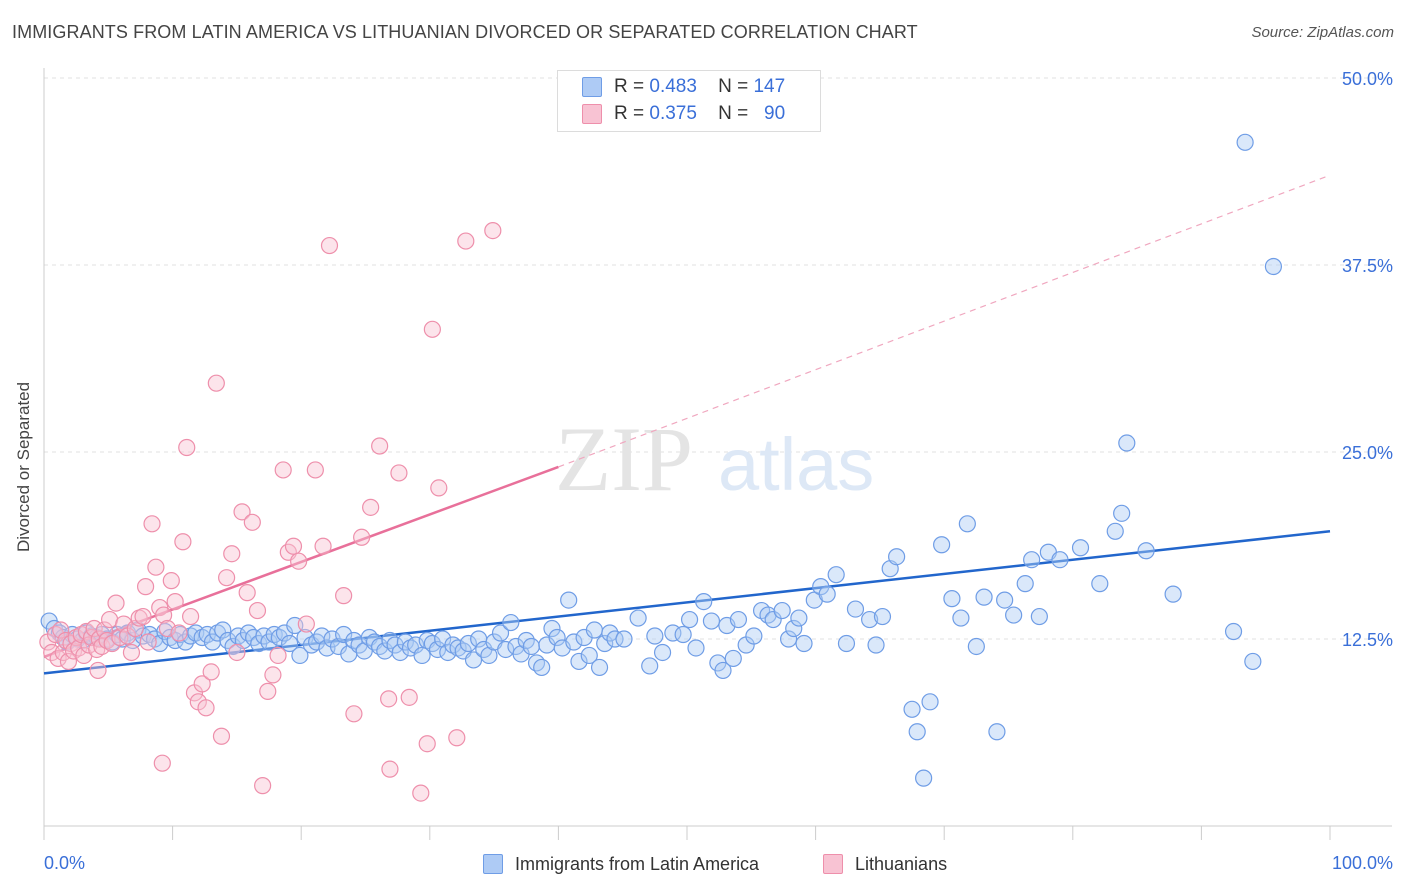 Image resolution: width=1406 pixels, height=892 pixels. Describe the element at coordinates (673, 86) in the screenshot. I see `stats-r-value: 0.483` at that location.